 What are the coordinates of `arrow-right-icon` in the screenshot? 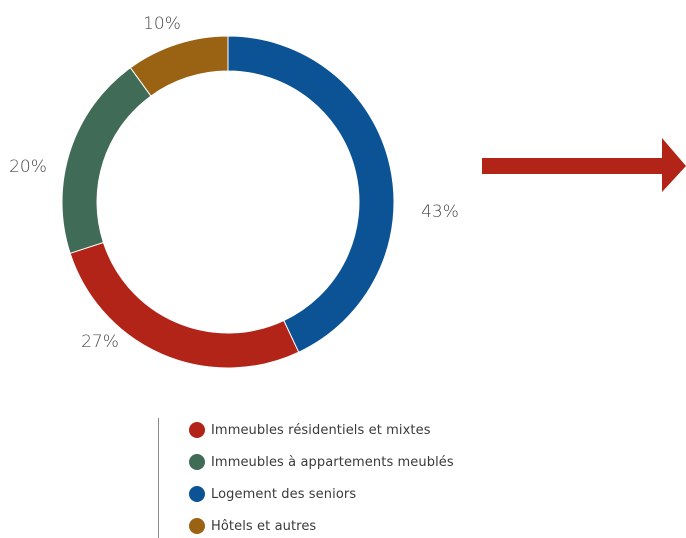 It's located at (584, 165).